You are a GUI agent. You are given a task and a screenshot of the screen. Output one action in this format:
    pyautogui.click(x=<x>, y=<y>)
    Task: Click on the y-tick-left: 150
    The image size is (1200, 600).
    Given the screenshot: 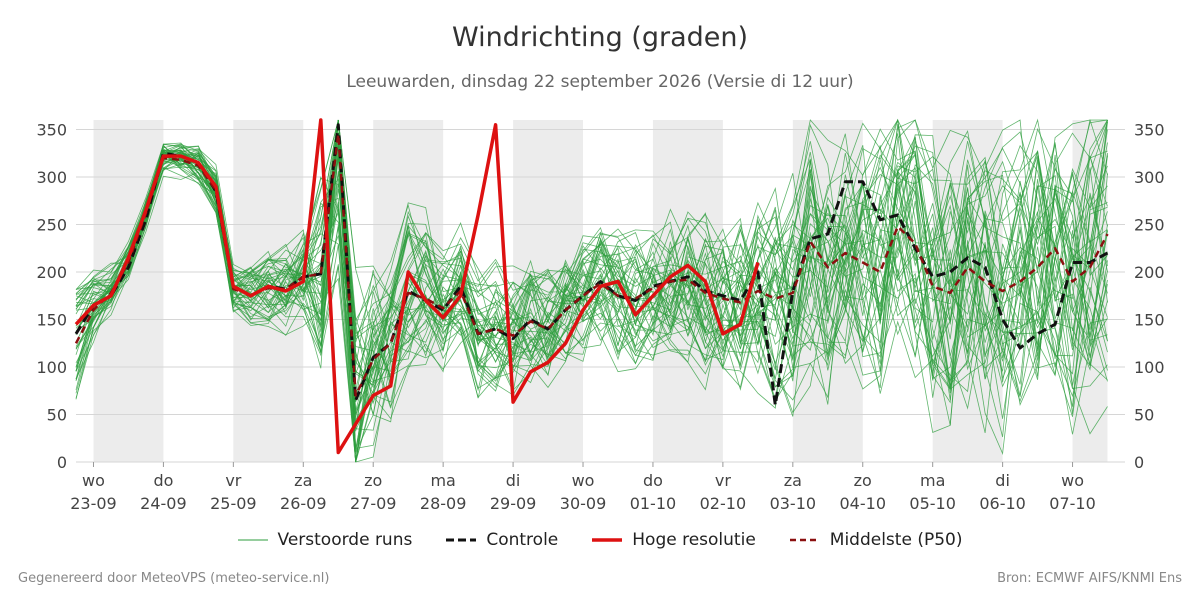 What is the action you would take?
    pyautogui.click(x=51, y=320)
    